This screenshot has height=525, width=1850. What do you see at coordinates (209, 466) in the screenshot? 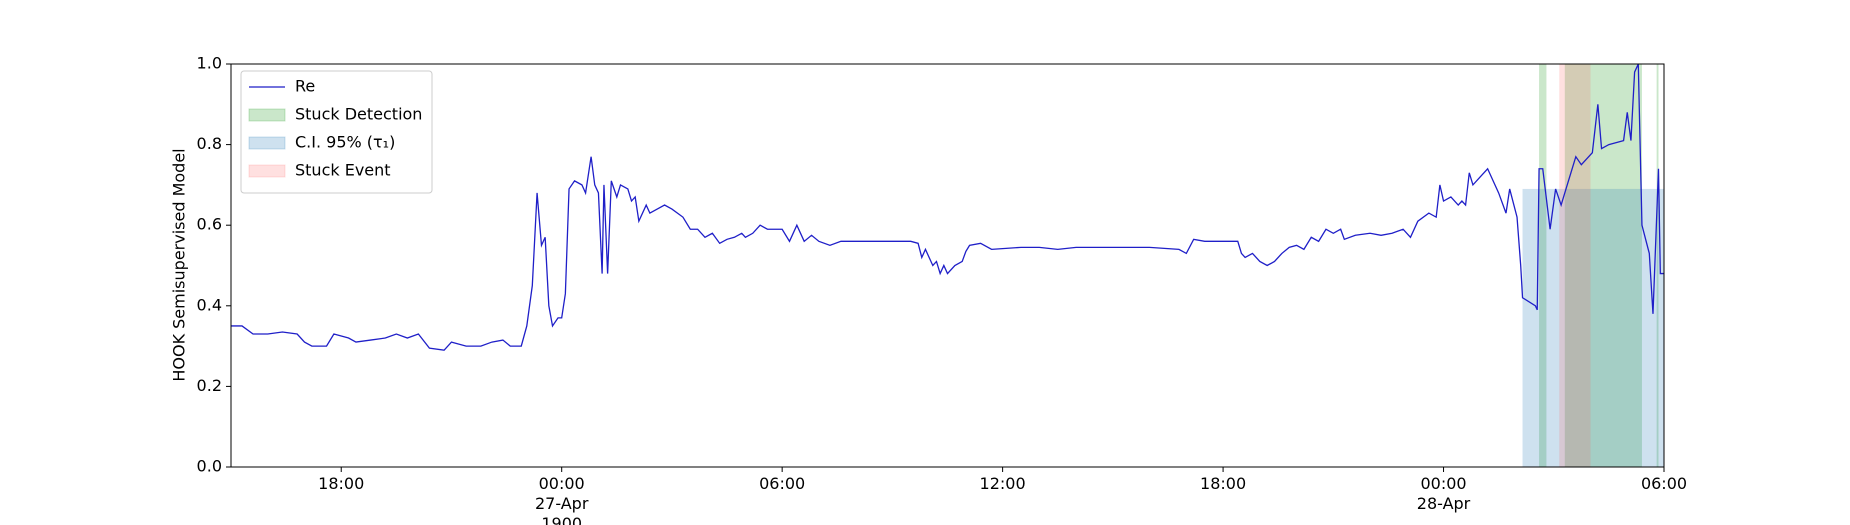
I see `y-tick-label: 0.0` at bounding box center [209, 466].